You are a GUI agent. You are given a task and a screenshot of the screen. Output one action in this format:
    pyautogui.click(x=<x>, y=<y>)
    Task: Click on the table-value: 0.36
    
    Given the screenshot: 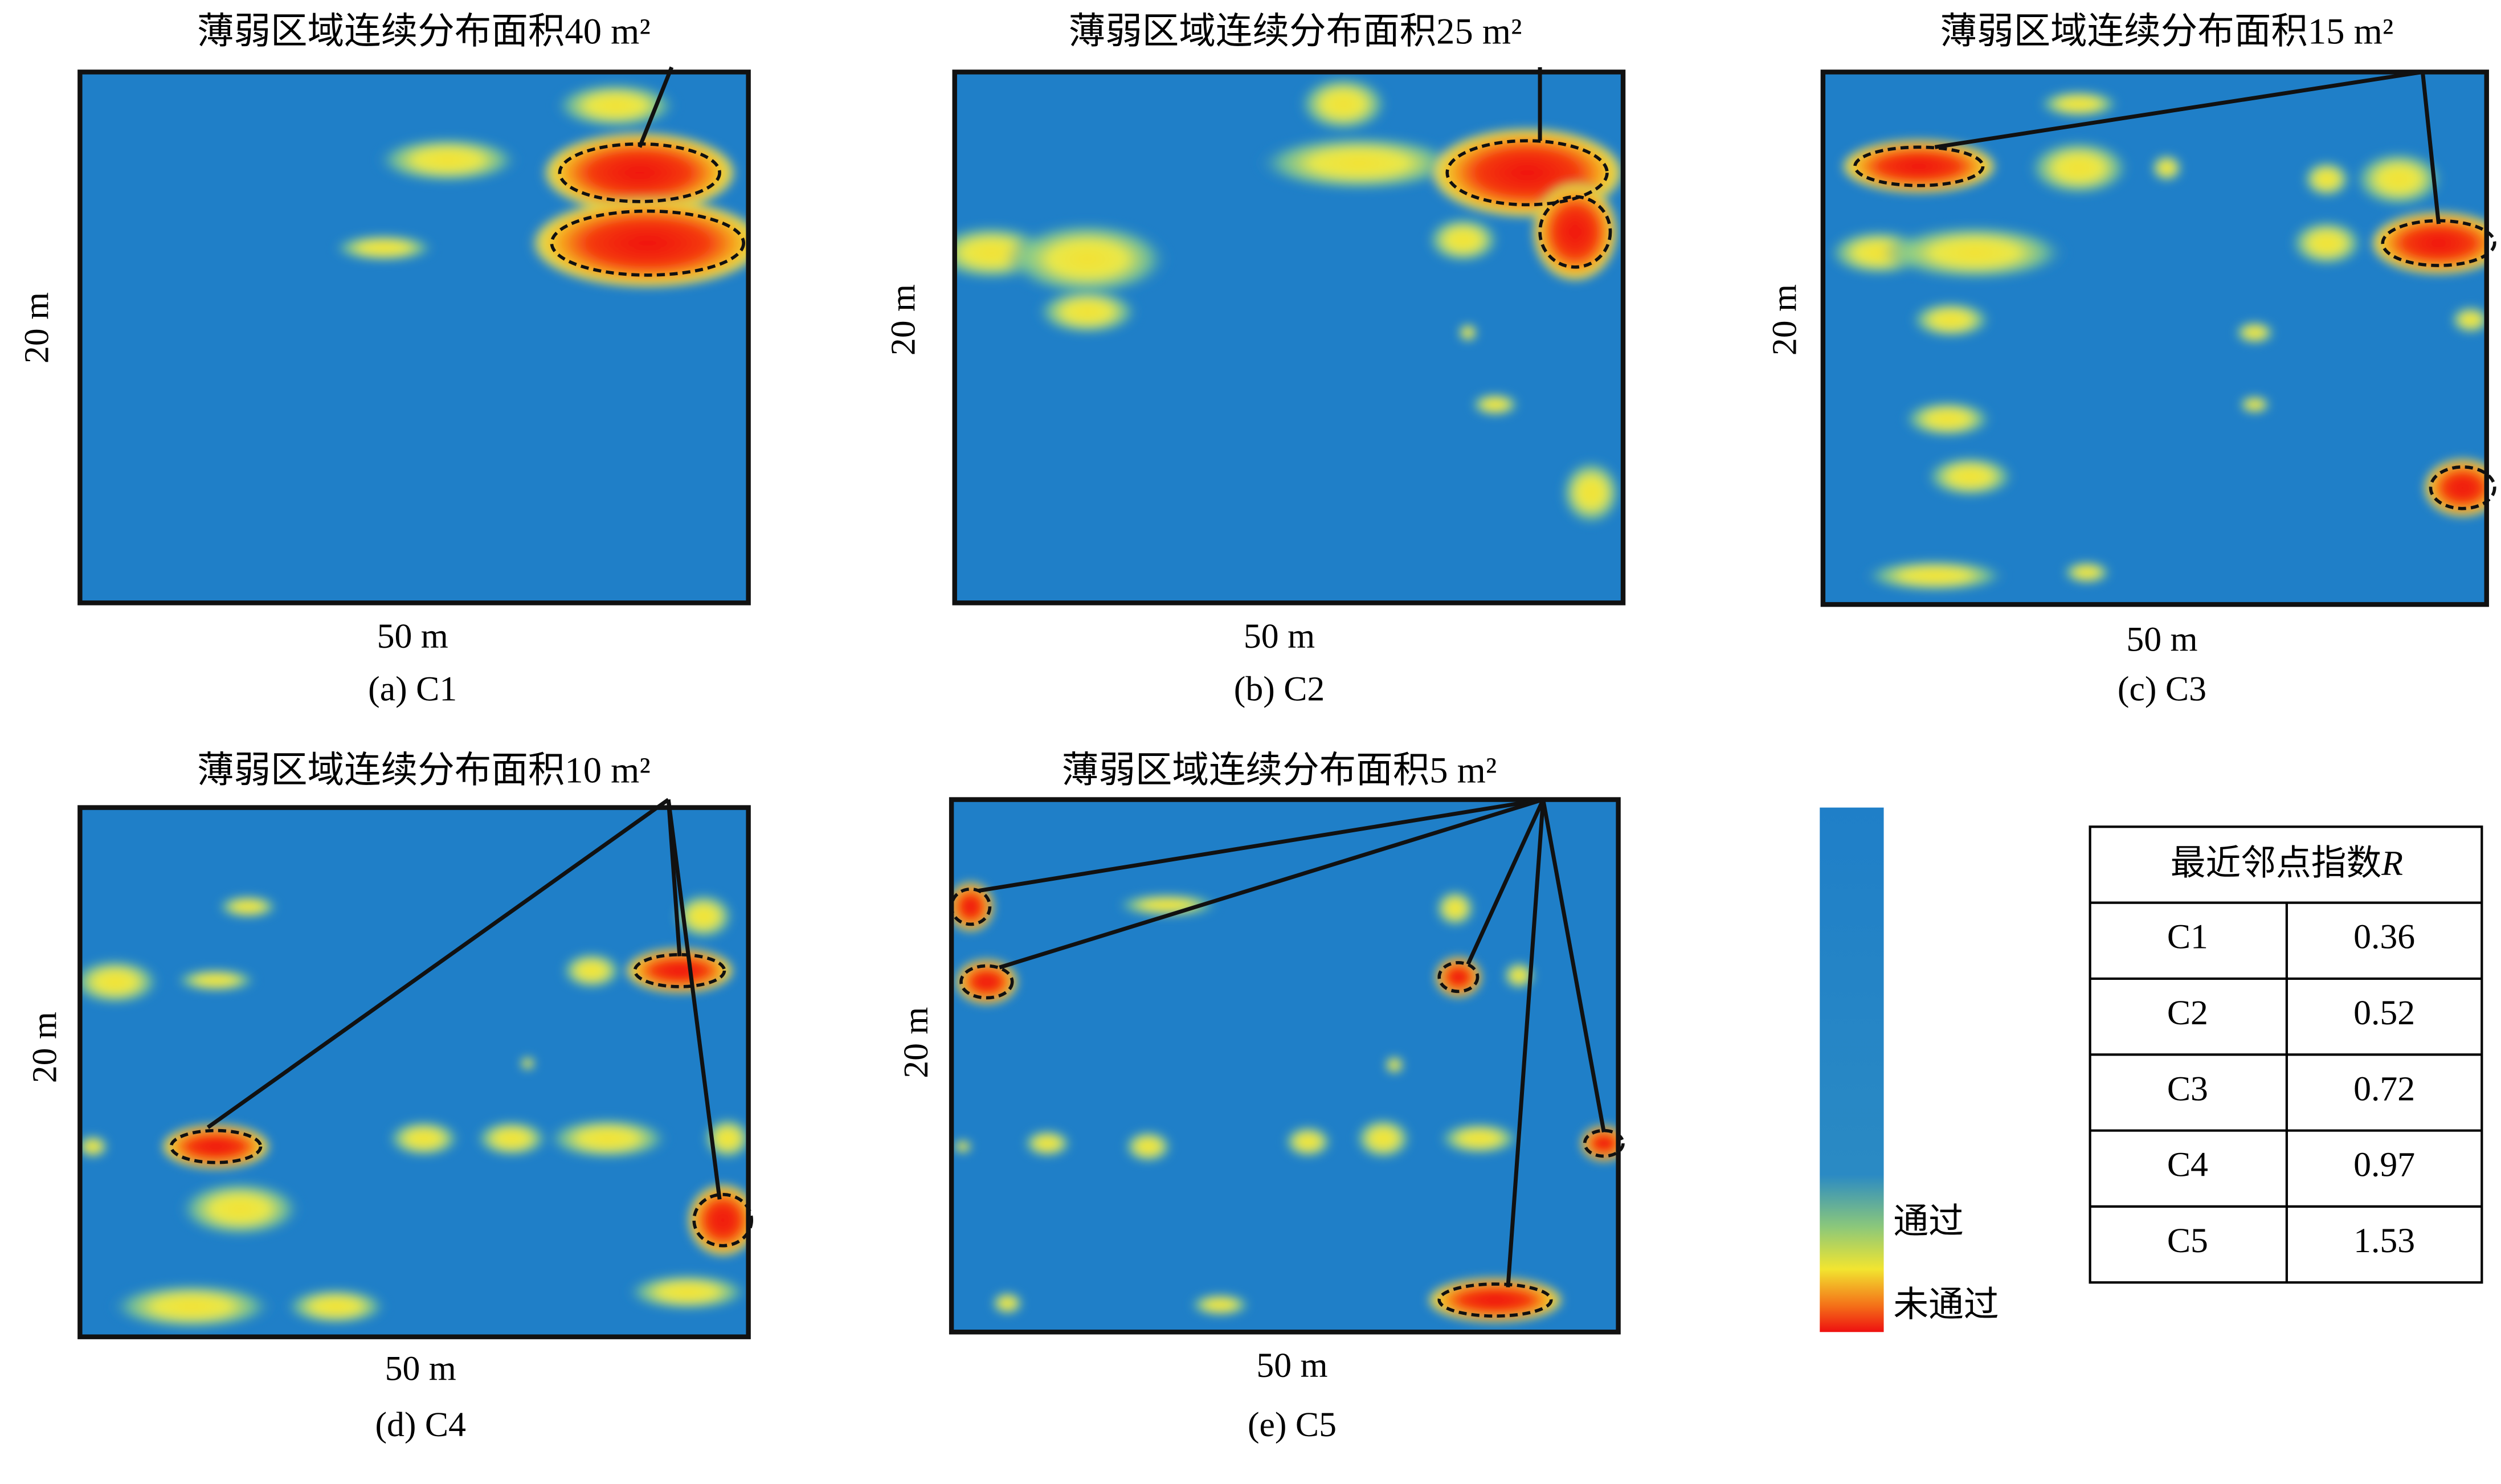 What is the action you would take?
    pyautogui.click(x=2384, y=937)
    